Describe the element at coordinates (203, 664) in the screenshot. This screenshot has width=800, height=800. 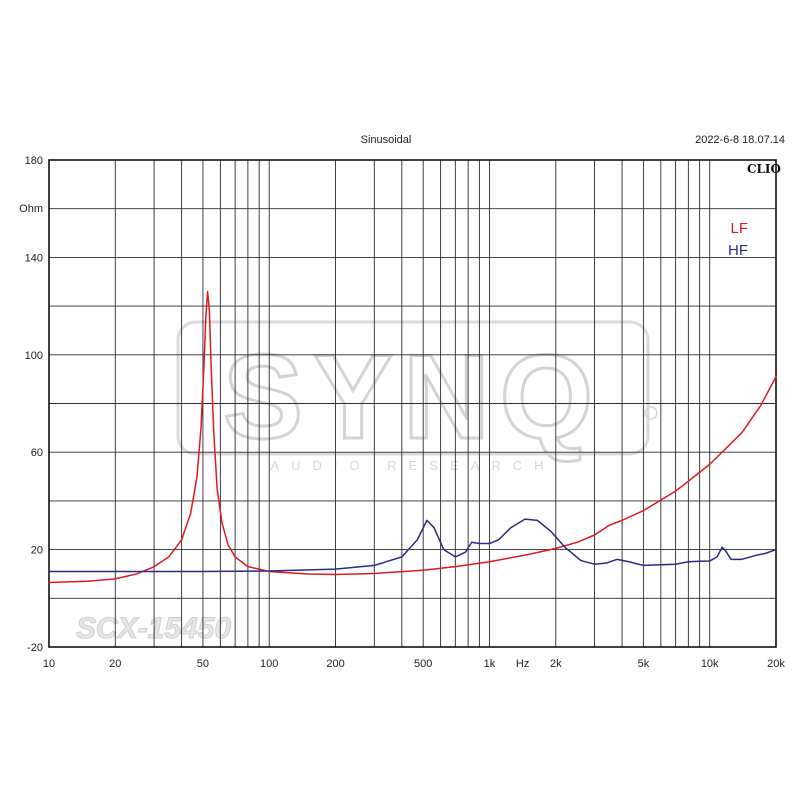
I see `x-tick-label: 50` at that location.